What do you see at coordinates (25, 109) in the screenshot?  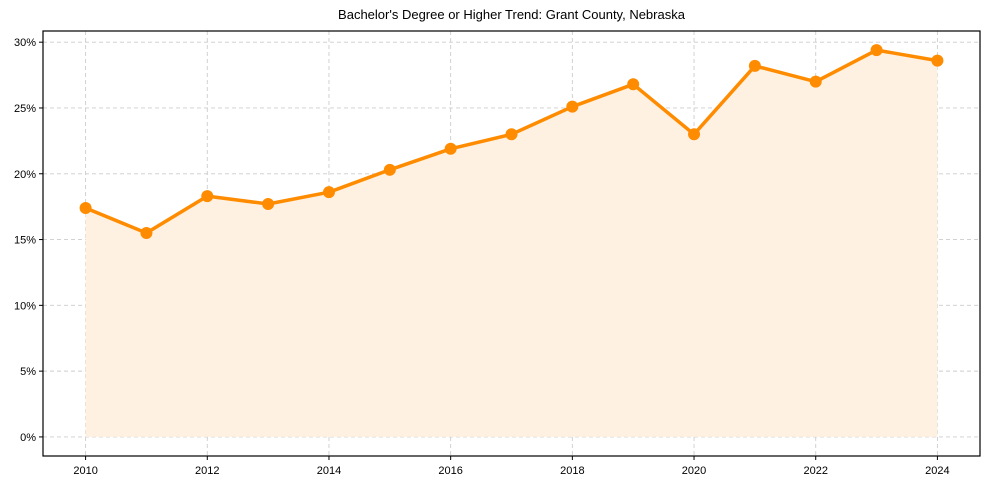 I see `y-tick-label: 25%` at bounding box center [25, 109].